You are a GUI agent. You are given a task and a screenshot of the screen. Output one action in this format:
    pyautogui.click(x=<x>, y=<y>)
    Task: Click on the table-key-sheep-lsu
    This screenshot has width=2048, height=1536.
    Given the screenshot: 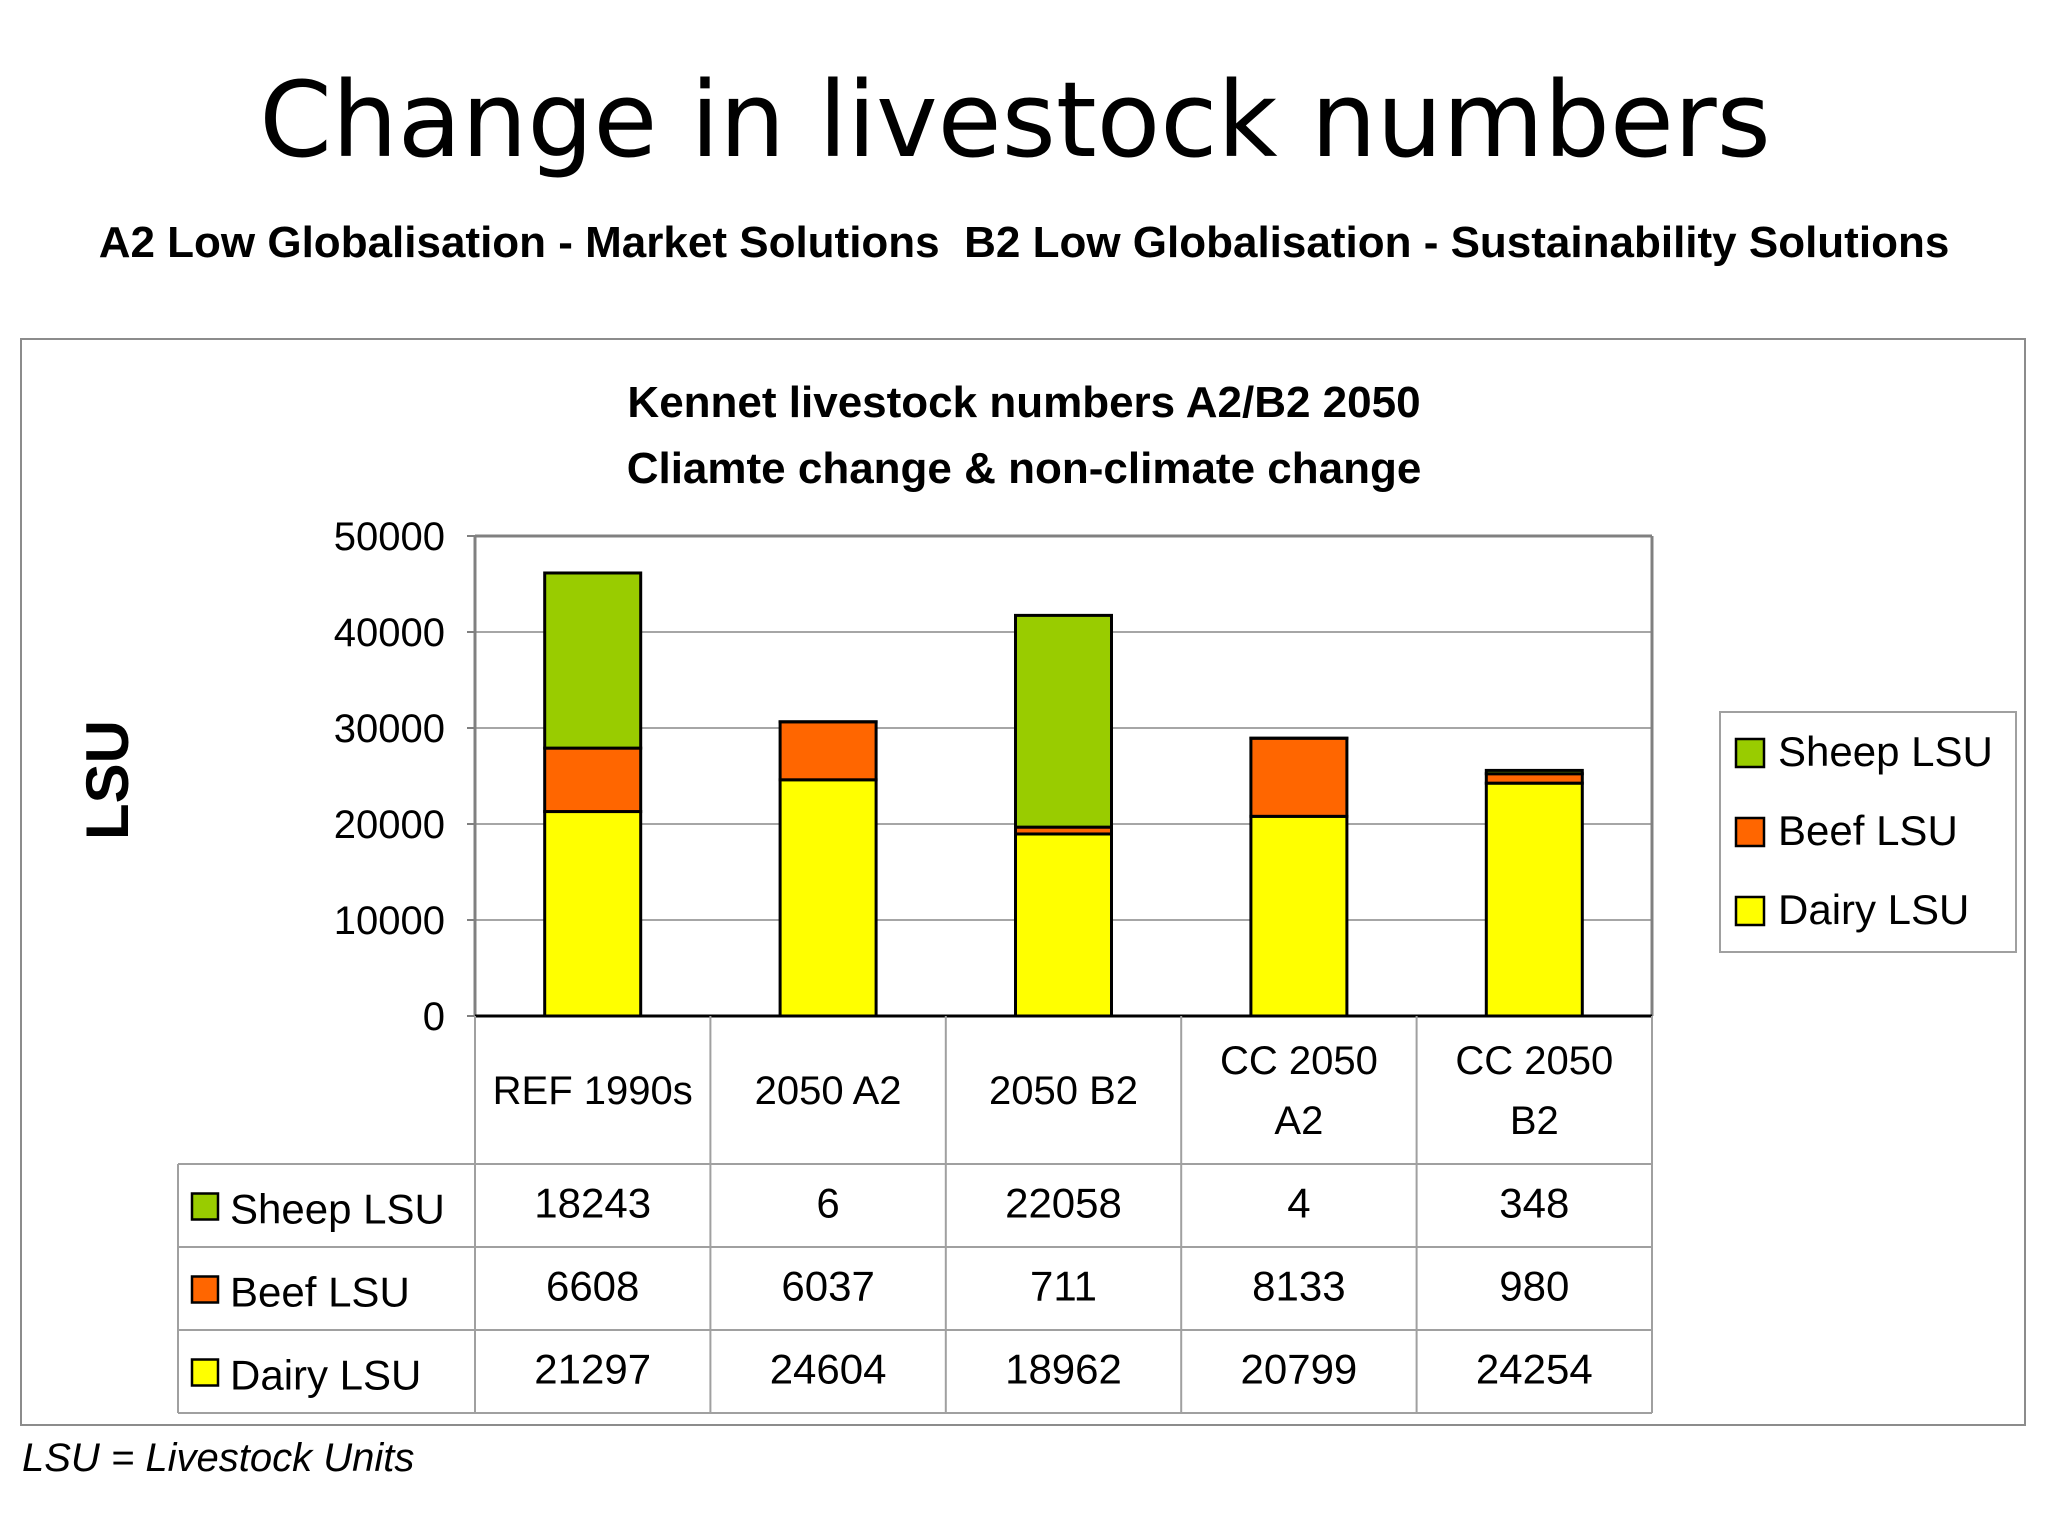 What is the action you would take?
    pyautogui.click(x=205, y=1206)
    